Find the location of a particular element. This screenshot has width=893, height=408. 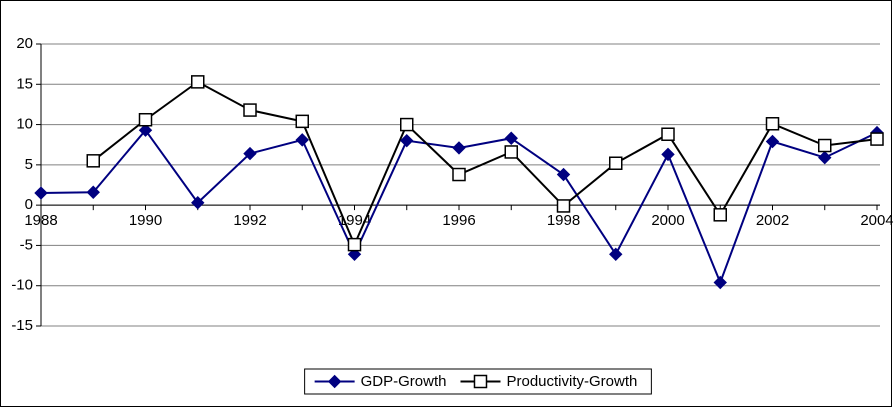

x-tick-label: 1992 is located at coordinates (249, 220).